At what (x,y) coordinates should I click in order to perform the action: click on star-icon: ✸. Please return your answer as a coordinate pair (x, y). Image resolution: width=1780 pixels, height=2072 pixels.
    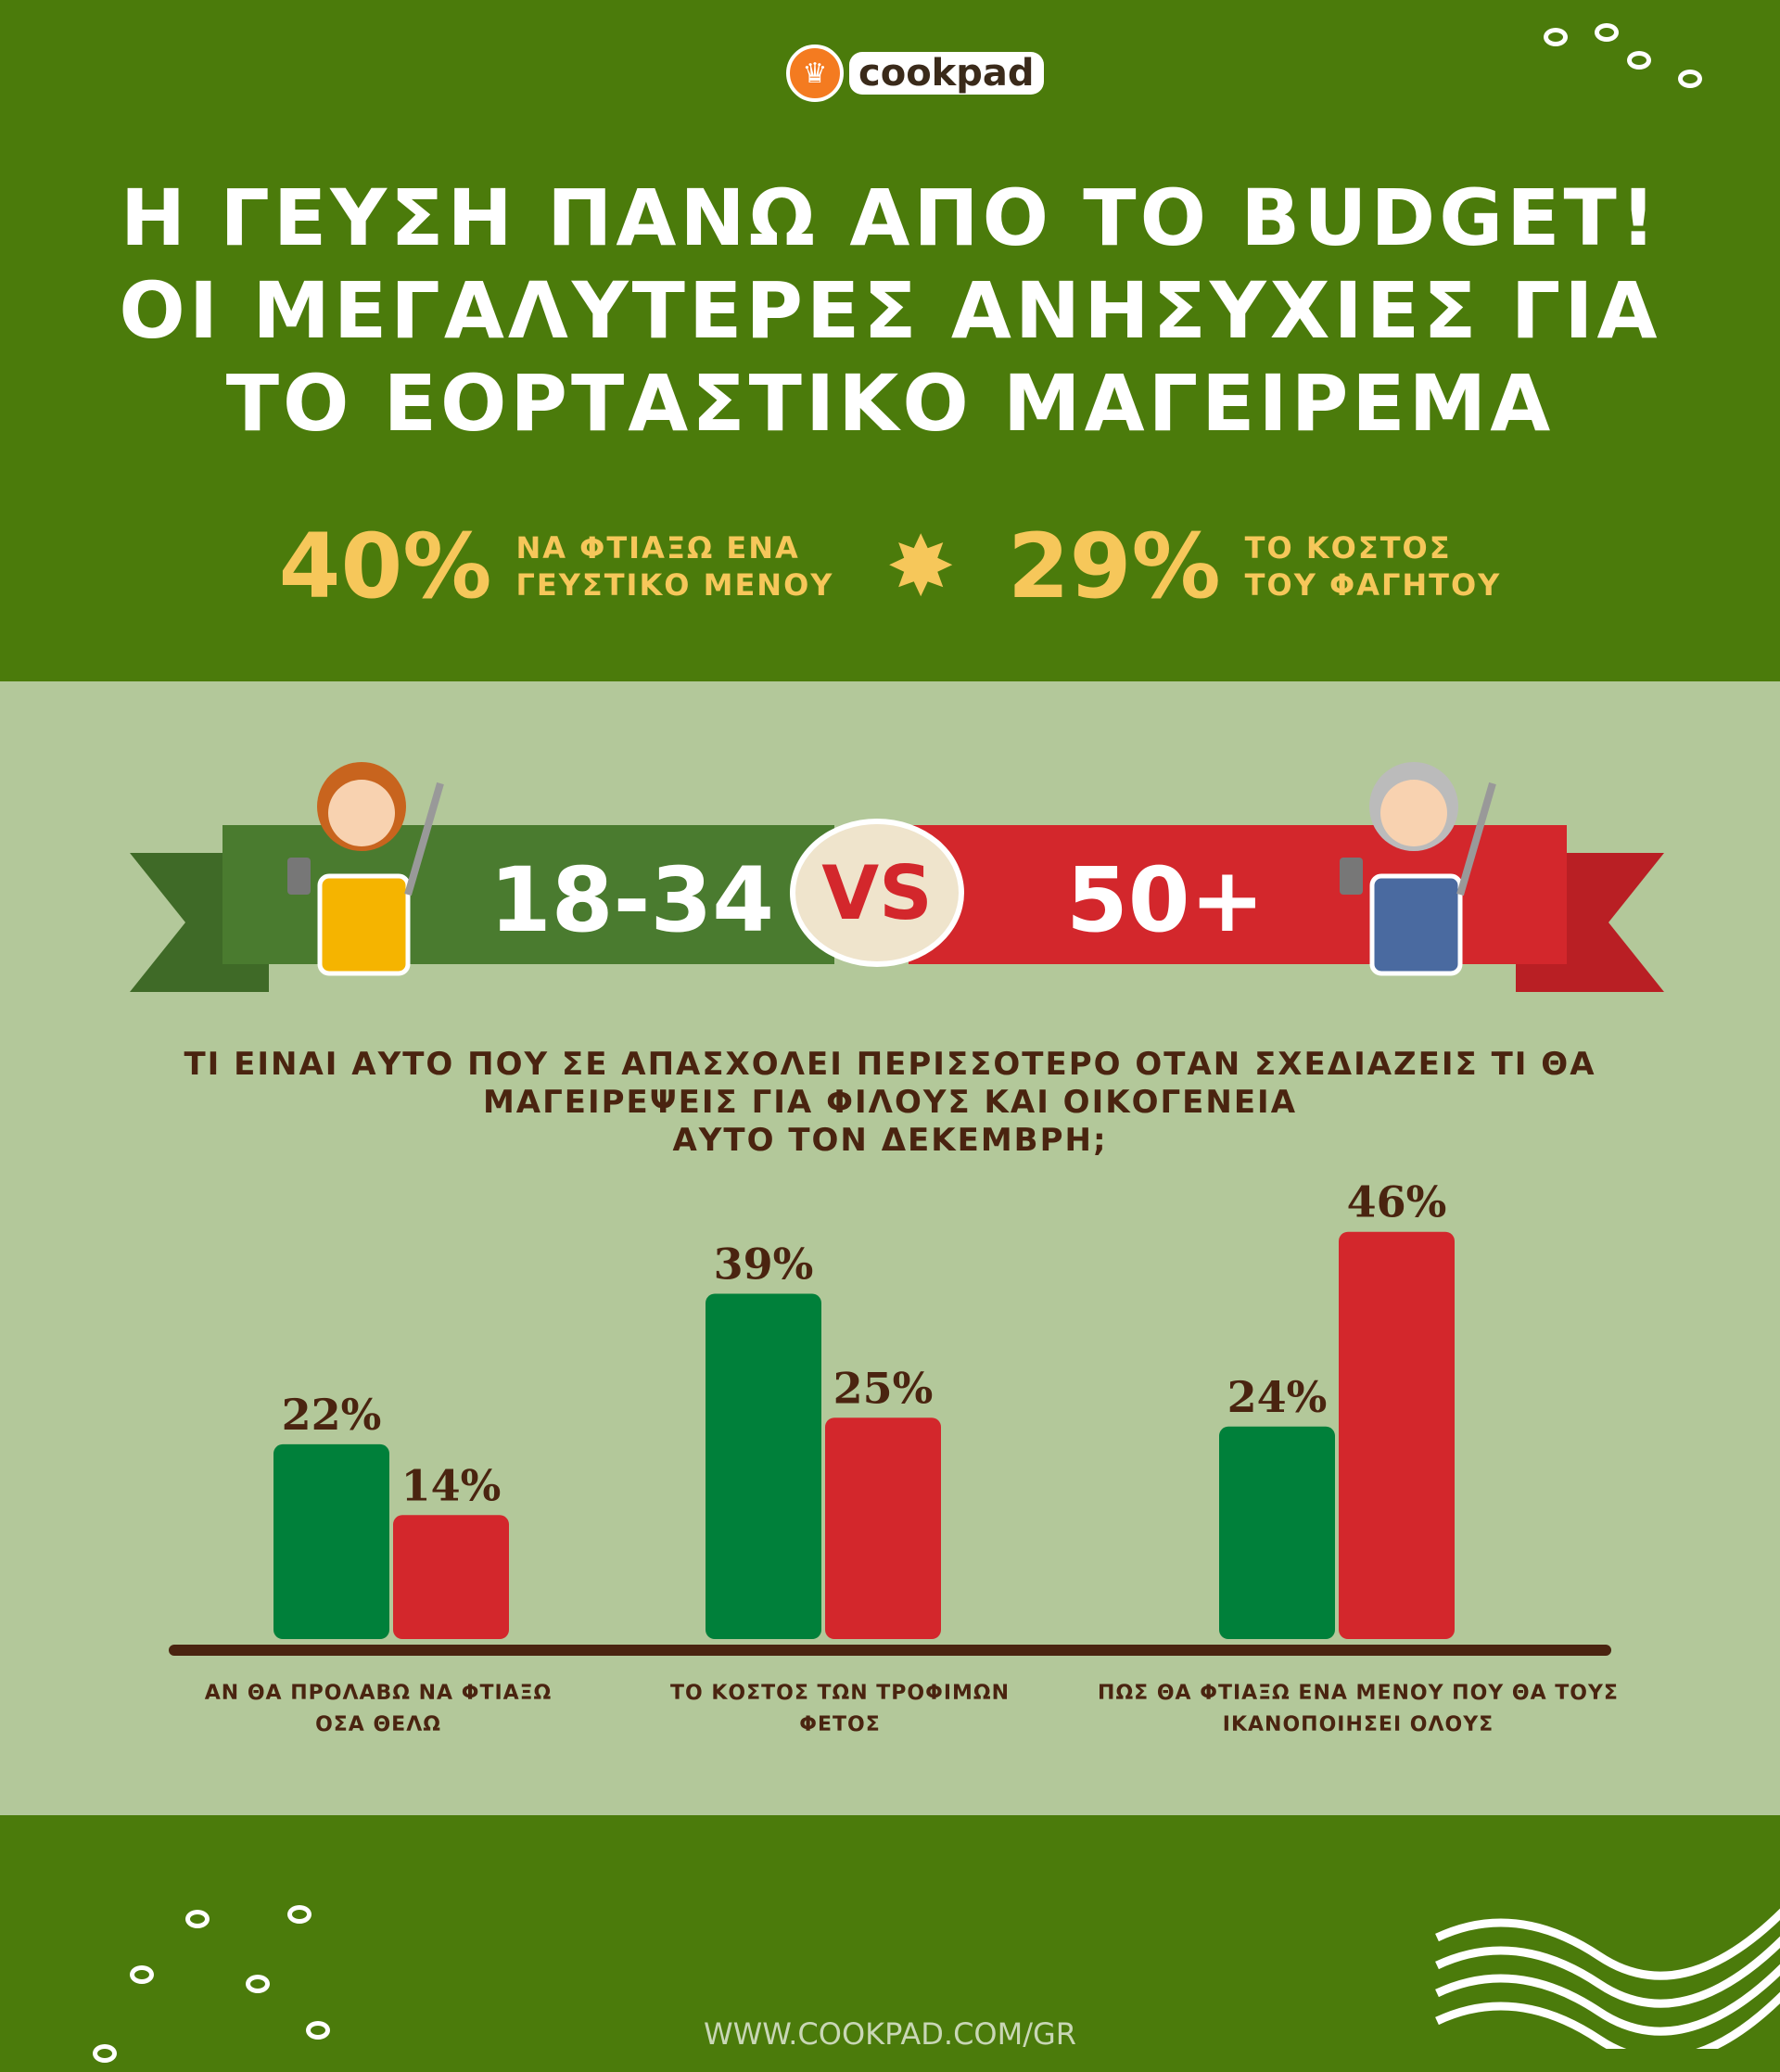
    Looking at the image, I should click on (920, 567).